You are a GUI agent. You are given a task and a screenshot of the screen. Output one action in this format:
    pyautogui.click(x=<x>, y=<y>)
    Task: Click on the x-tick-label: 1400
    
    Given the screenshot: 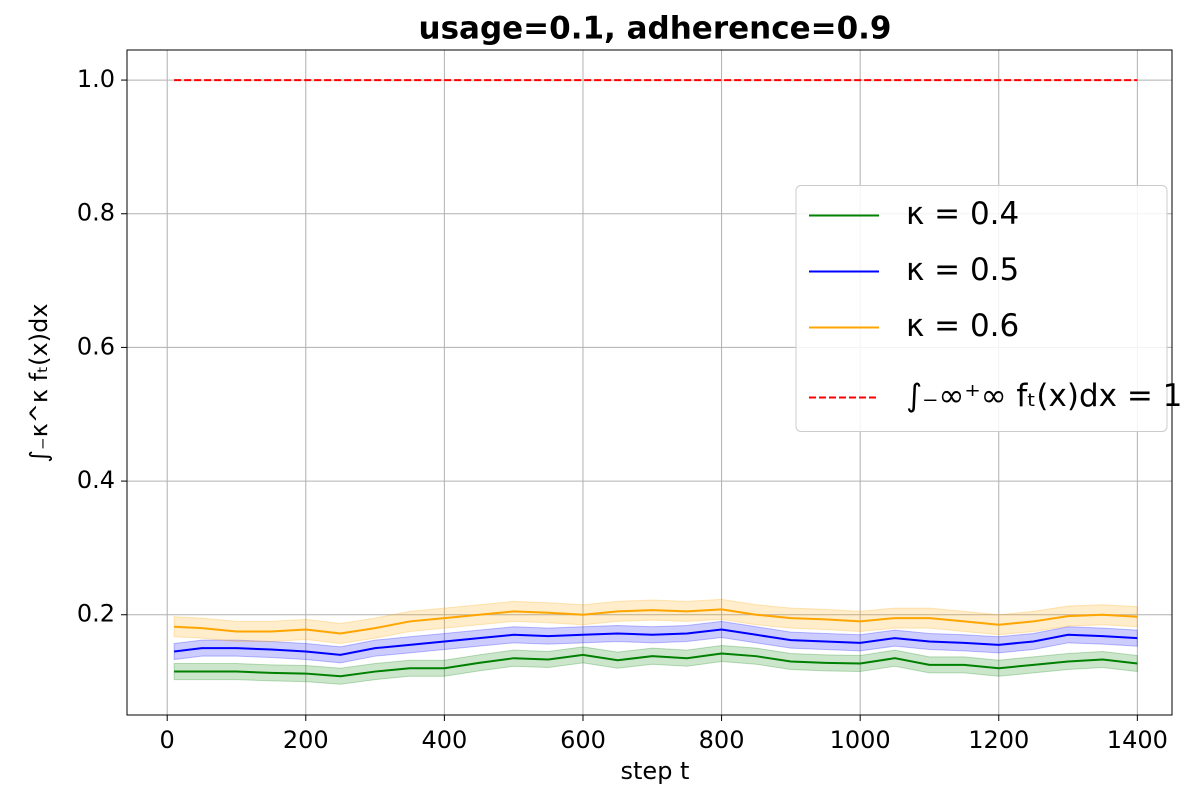 What is the action you would take?
    pyautogui.click(x=1137, y=740)
    